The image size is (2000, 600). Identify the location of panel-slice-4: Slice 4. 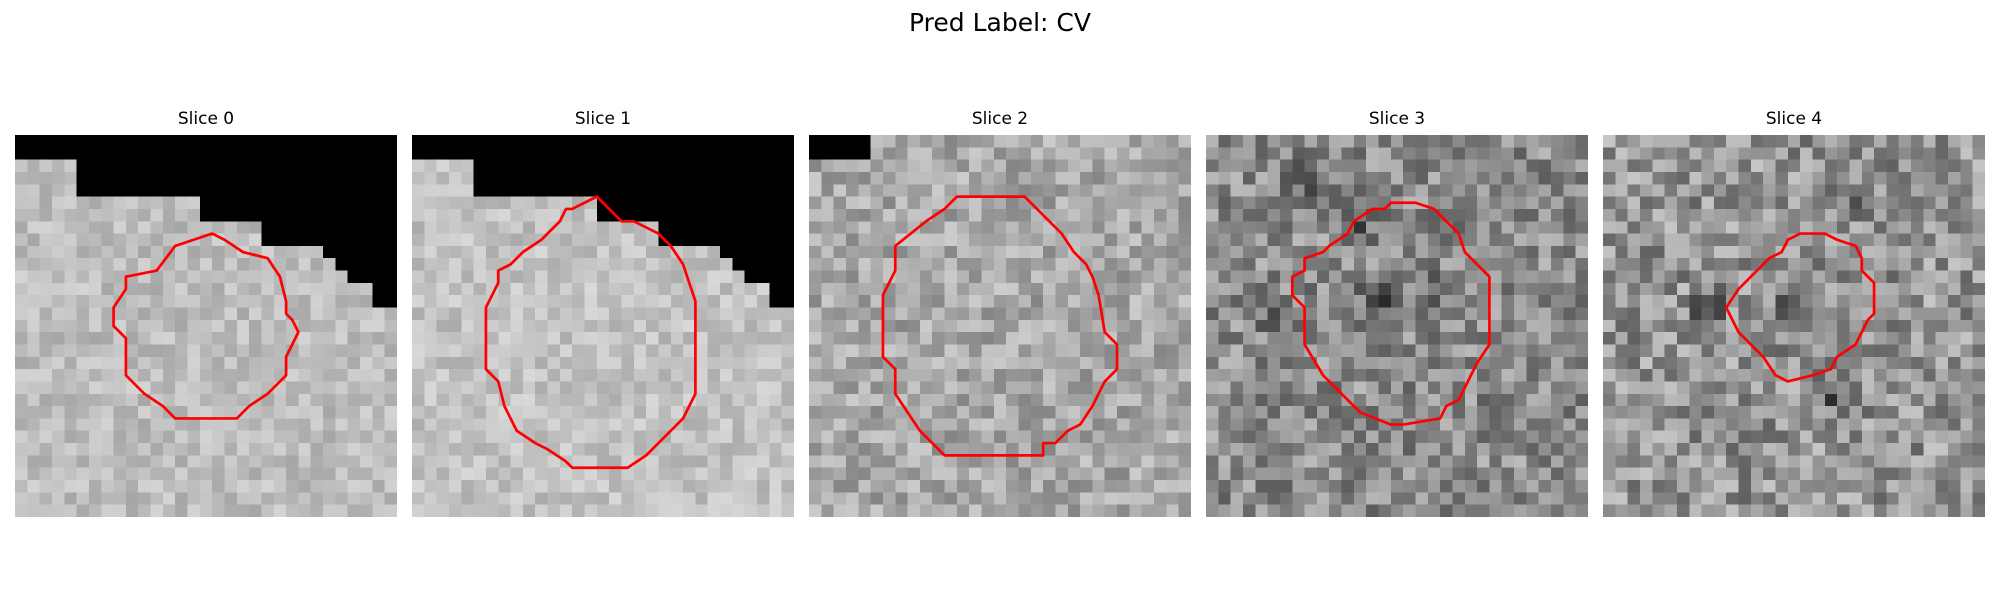
(1794, 312).